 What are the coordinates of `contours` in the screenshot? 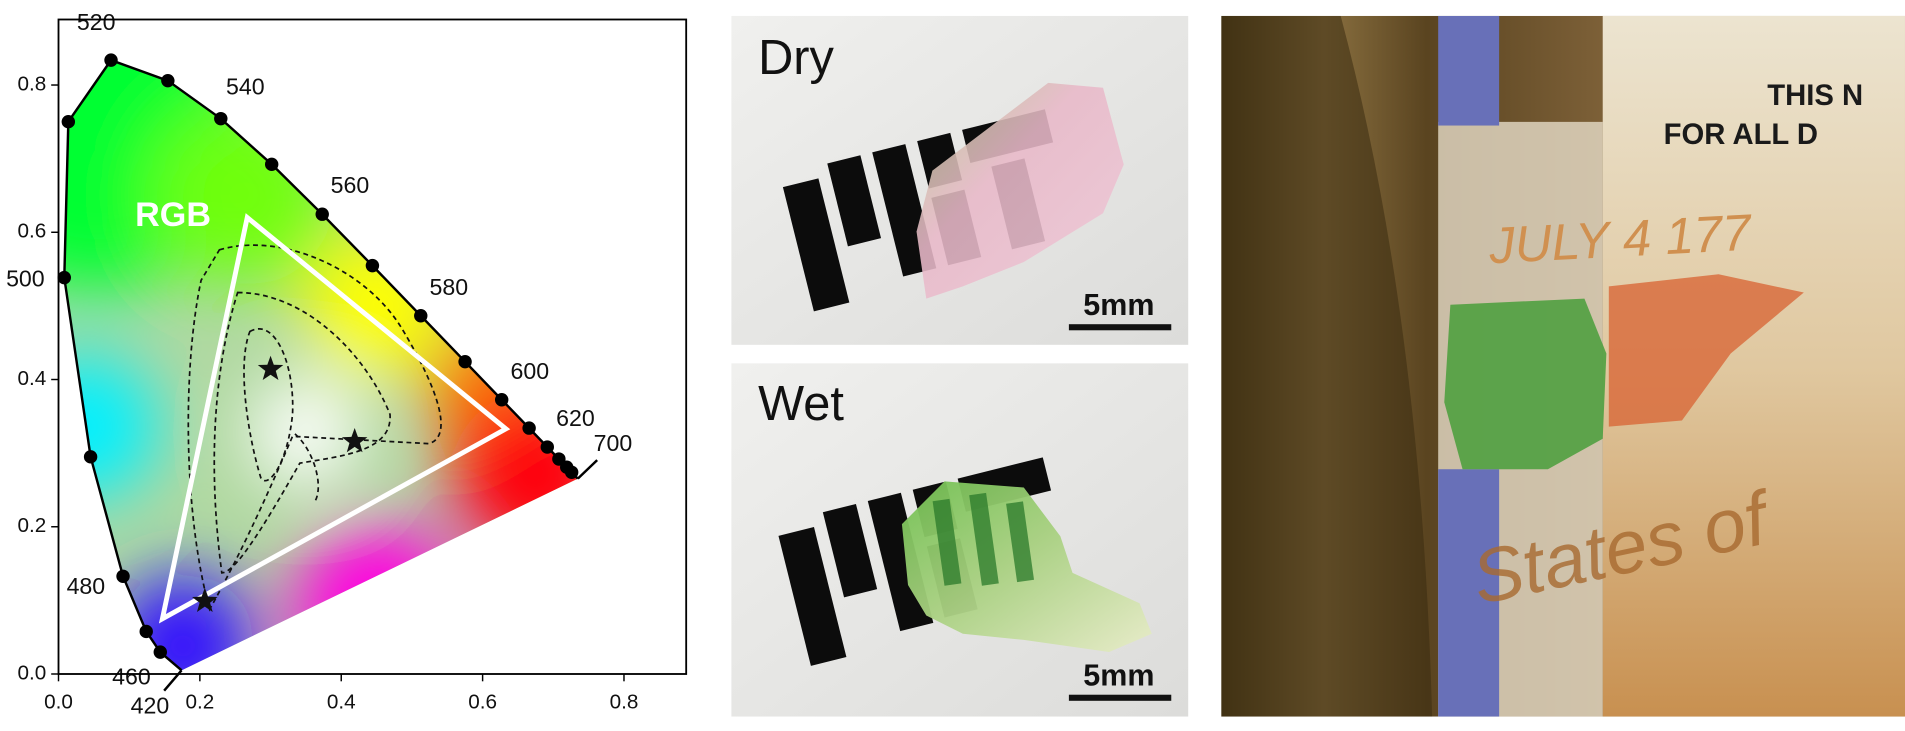 It's located at (314, 428).